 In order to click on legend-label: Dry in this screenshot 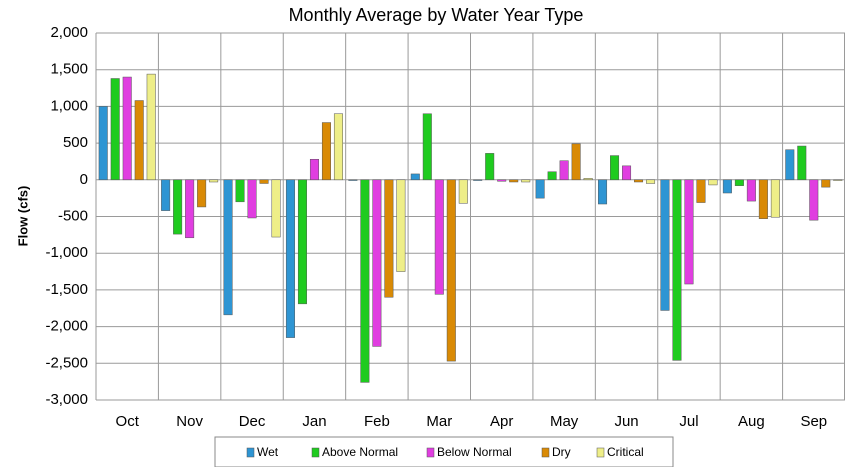, I will do `click(561, 452)`.